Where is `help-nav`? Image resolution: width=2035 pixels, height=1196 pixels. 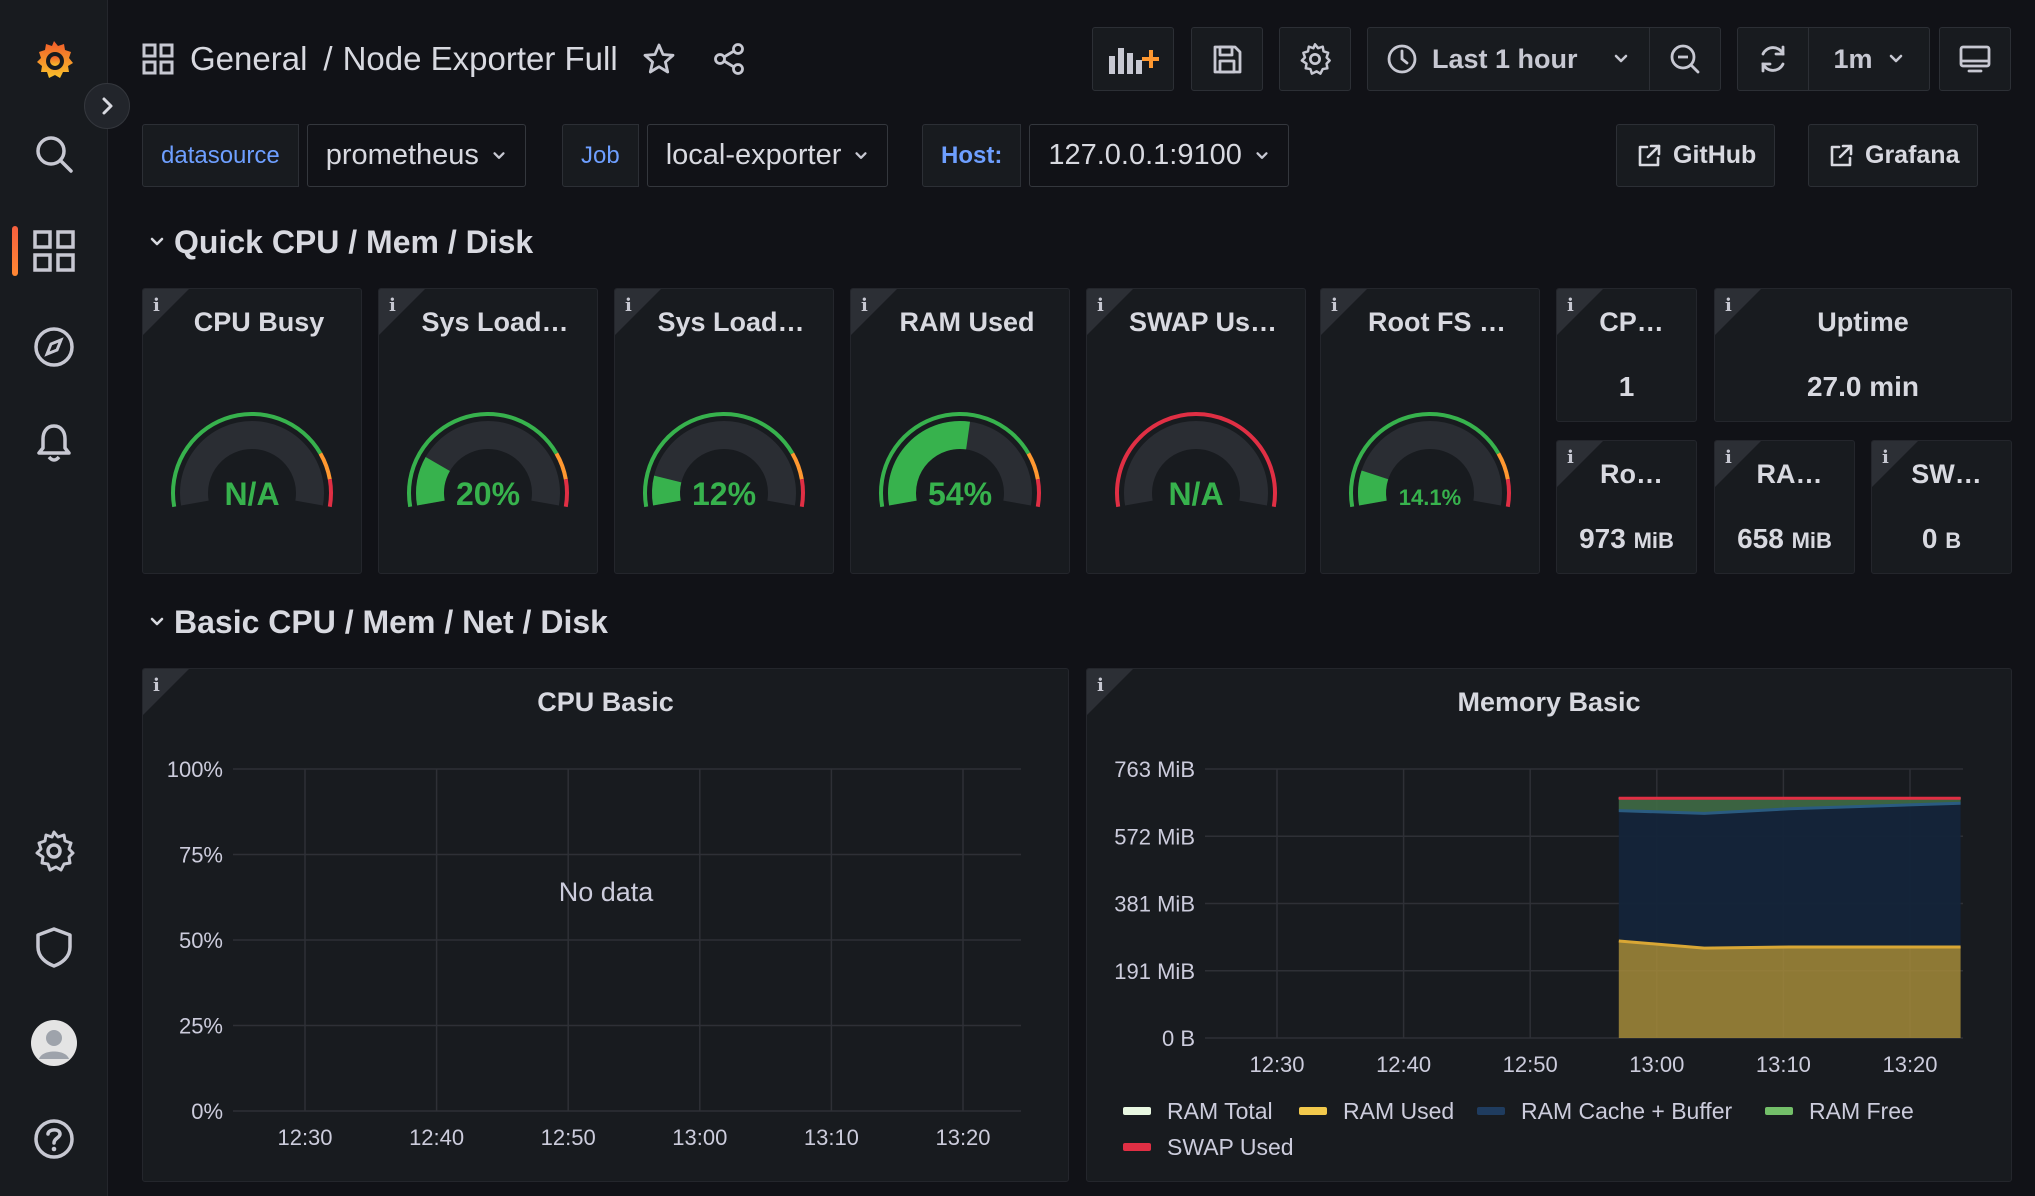
help-nav is located at coordinates (54, 1139).